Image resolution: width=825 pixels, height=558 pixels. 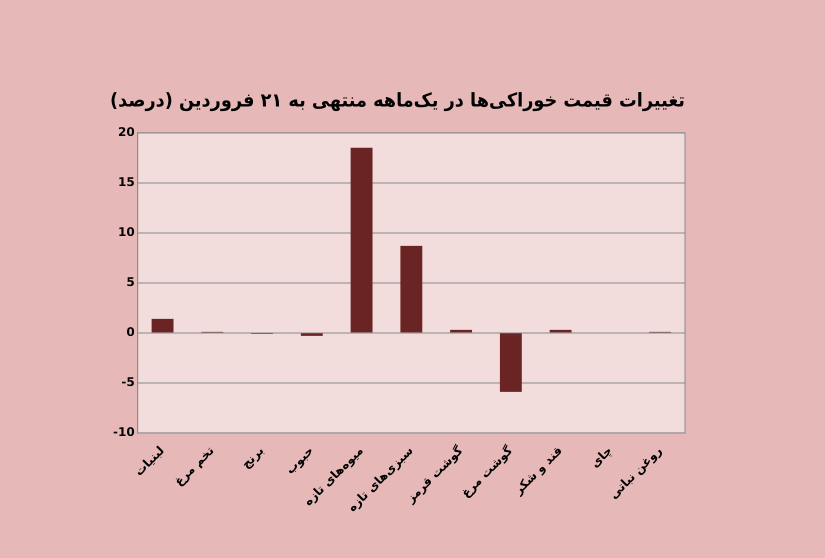 I want to click on x-tick-label: حبوب, so click(x=299, y=460).